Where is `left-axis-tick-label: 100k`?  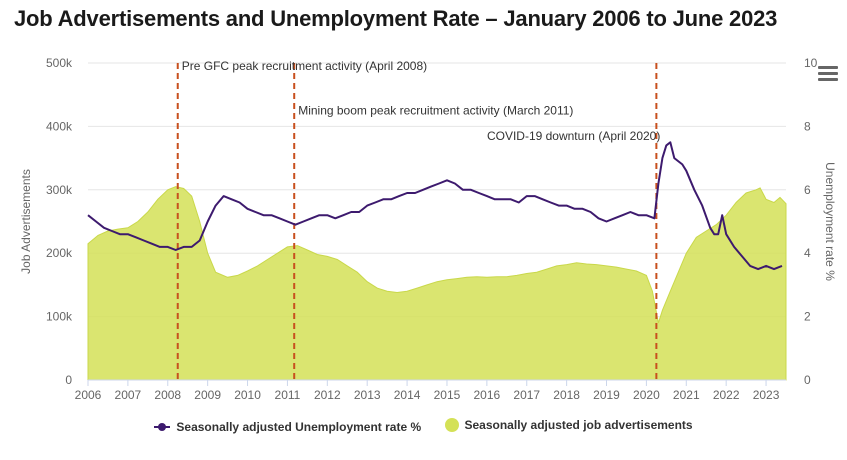
left-axis-tick-label: 100k is located at coordinates (59, 317).